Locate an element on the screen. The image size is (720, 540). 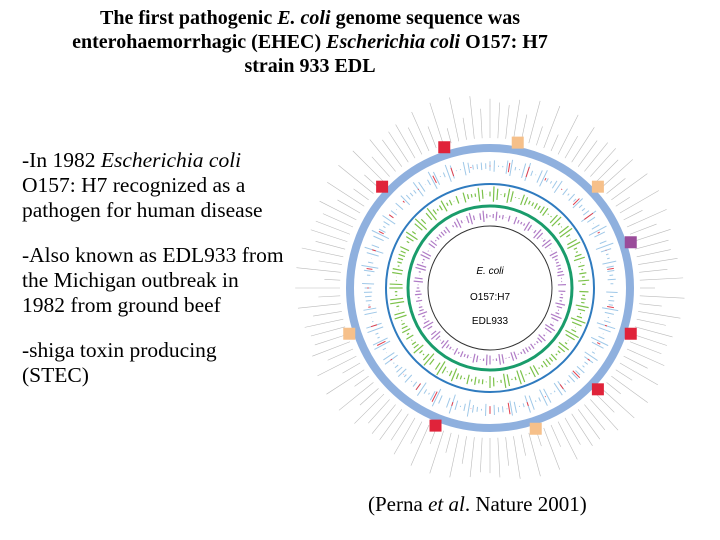
citation-text: . Nature 2001) is located at coordinates (525, 504).